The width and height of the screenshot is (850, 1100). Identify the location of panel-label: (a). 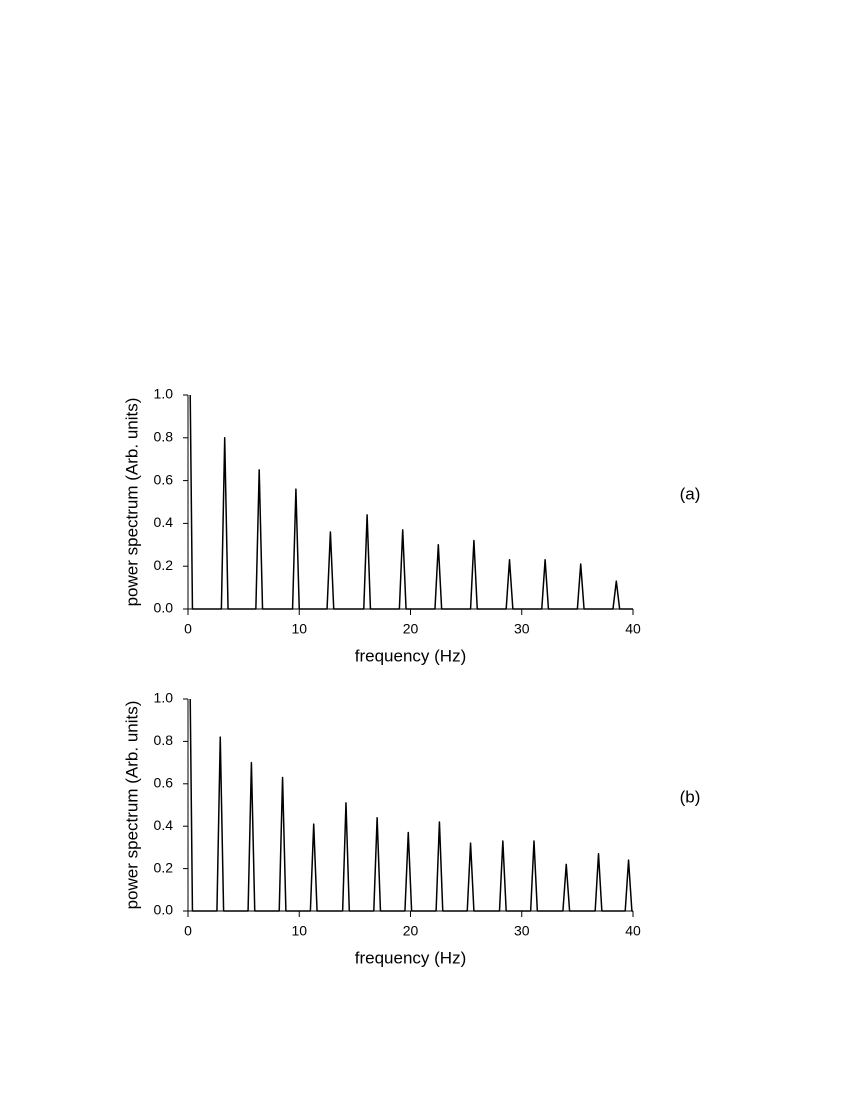
(690, 493).